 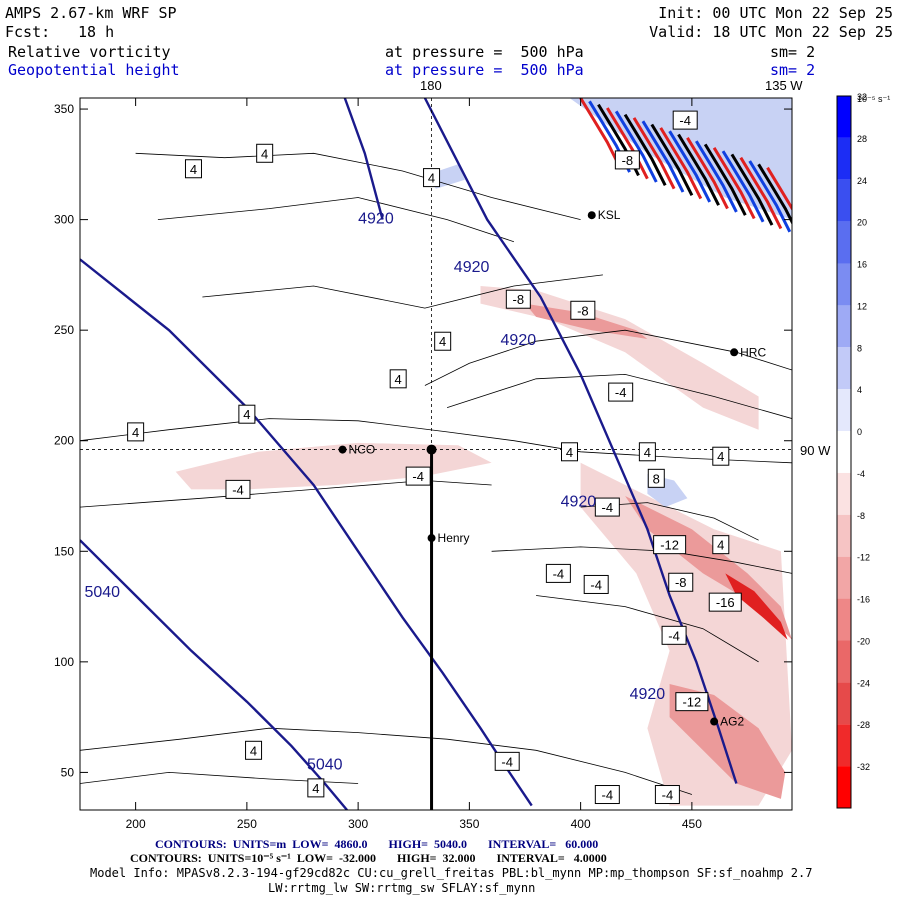 I want to click on station-label-ag2: AG2, so click(x=732, y=722).